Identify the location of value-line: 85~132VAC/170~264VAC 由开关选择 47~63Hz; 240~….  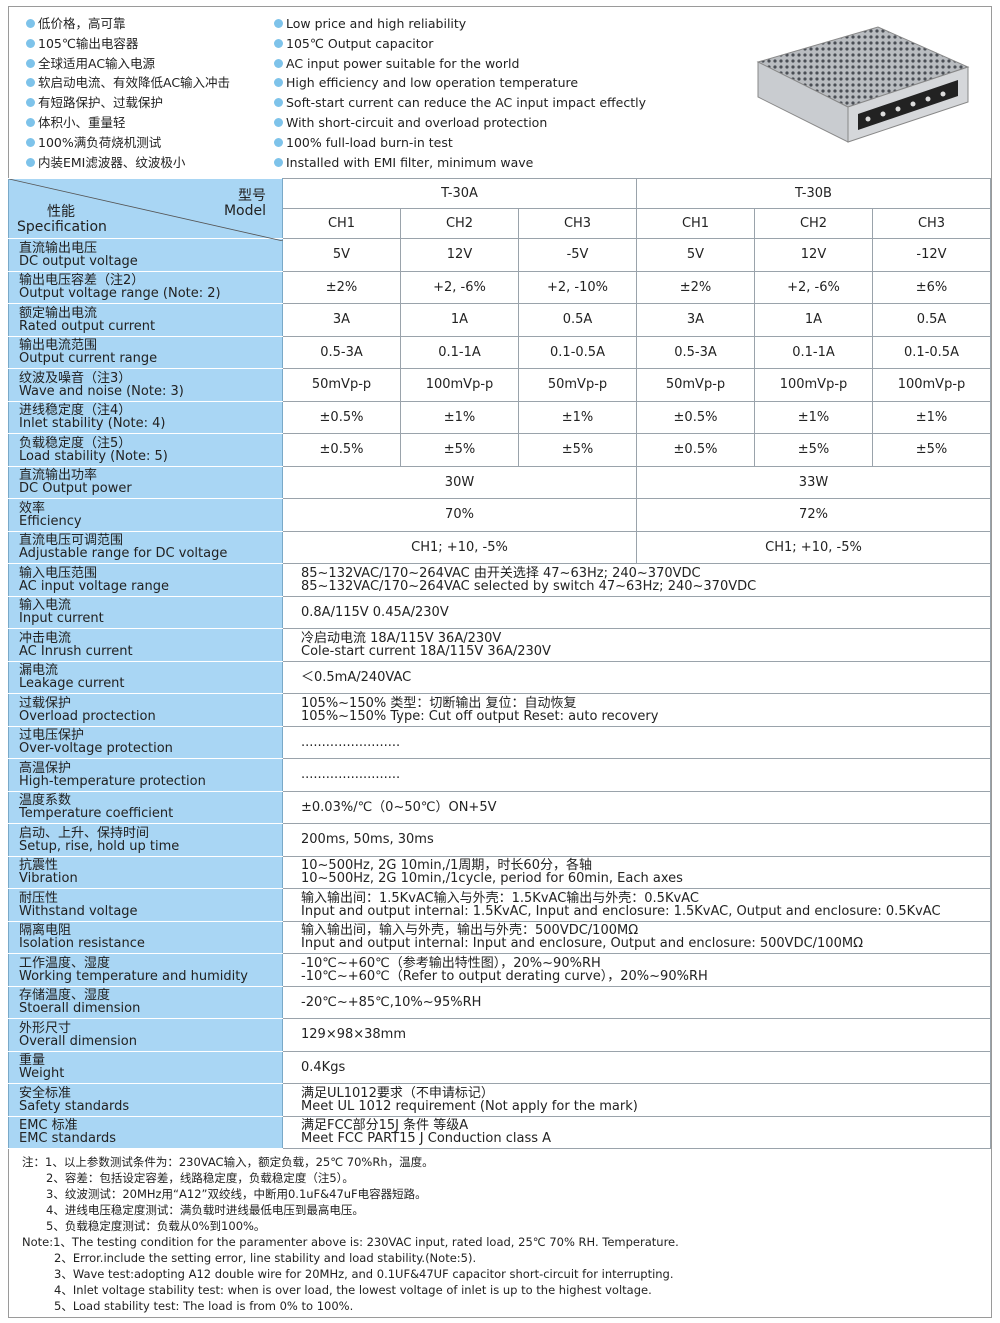
(501, 573).